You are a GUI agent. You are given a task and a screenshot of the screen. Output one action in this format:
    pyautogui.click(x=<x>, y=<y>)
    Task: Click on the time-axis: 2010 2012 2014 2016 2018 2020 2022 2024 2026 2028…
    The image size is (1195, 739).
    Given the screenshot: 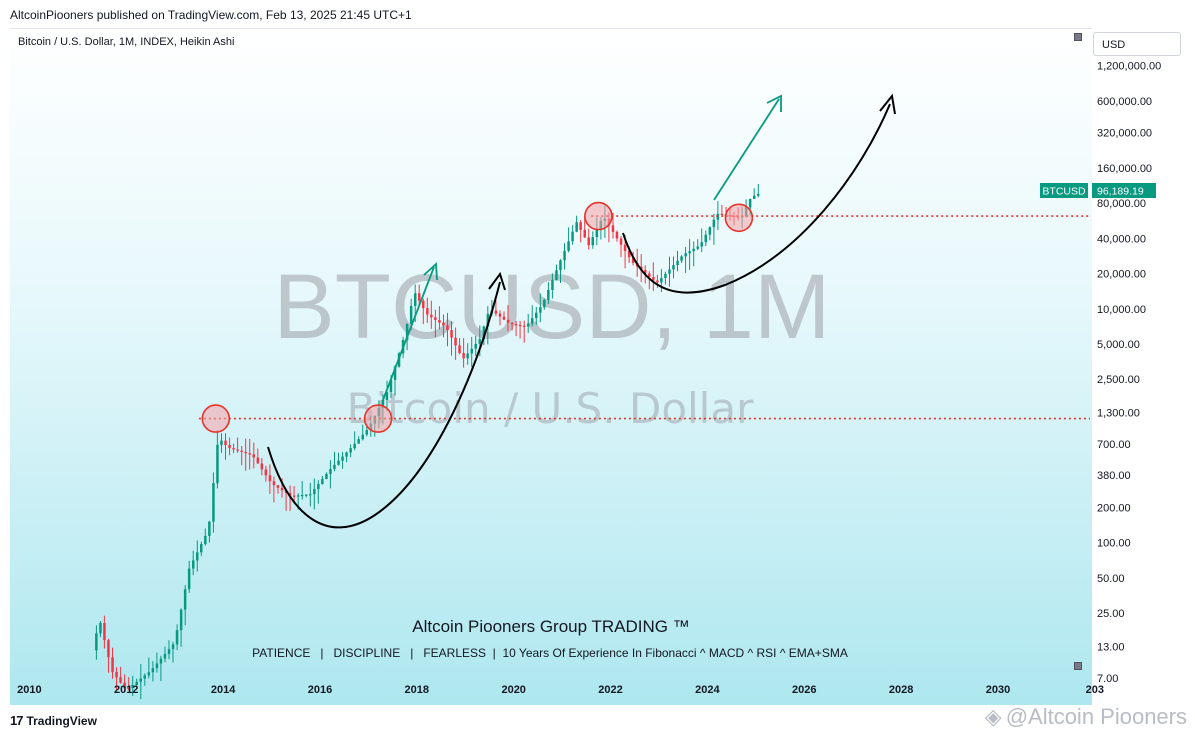 What is the action you would take?
    pyautogui.click(x=560, y=690)
    